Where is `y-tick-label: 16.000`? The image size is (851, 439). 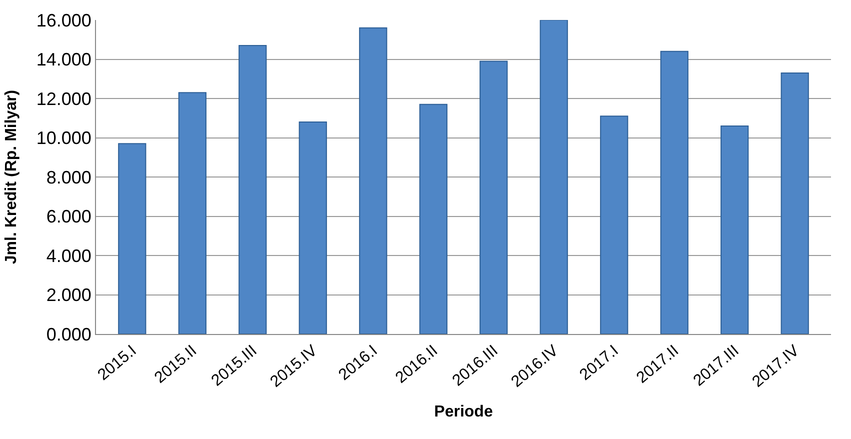 y-tick-label: 16.000 is located at coordinates (64, 20).